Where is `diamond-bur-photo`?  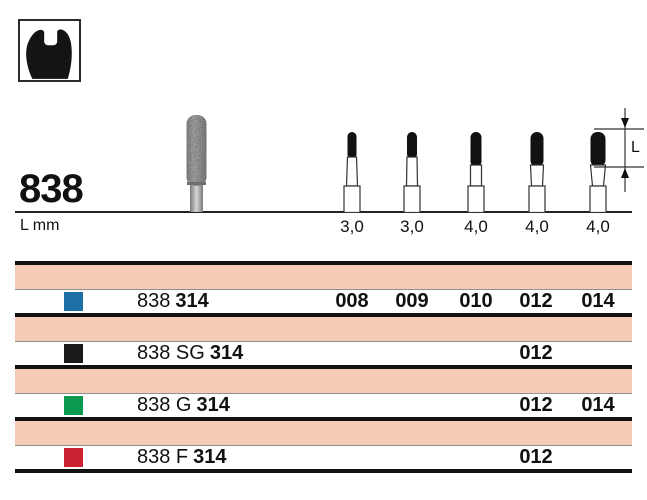
diamond-bur-photo is located at coordinates (196, 163).